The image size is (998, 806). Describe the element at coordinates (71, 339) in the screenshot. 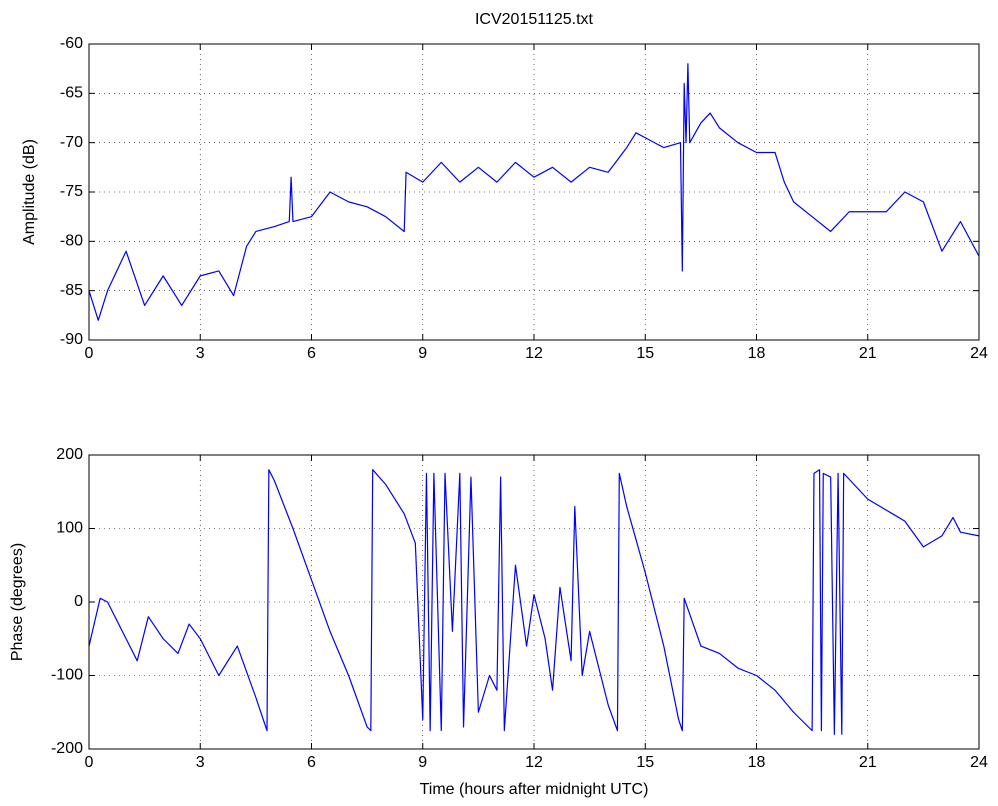

I see `y-tick-label: -90` at that location.